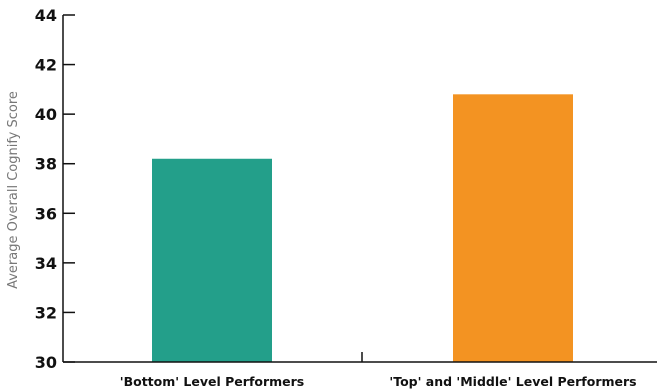  What do you see at coordinates (55, 189) in the screenshot?
I see `y-ticks: 30 32 34 36 38 40 42 44` at bounding box center [55, 189].